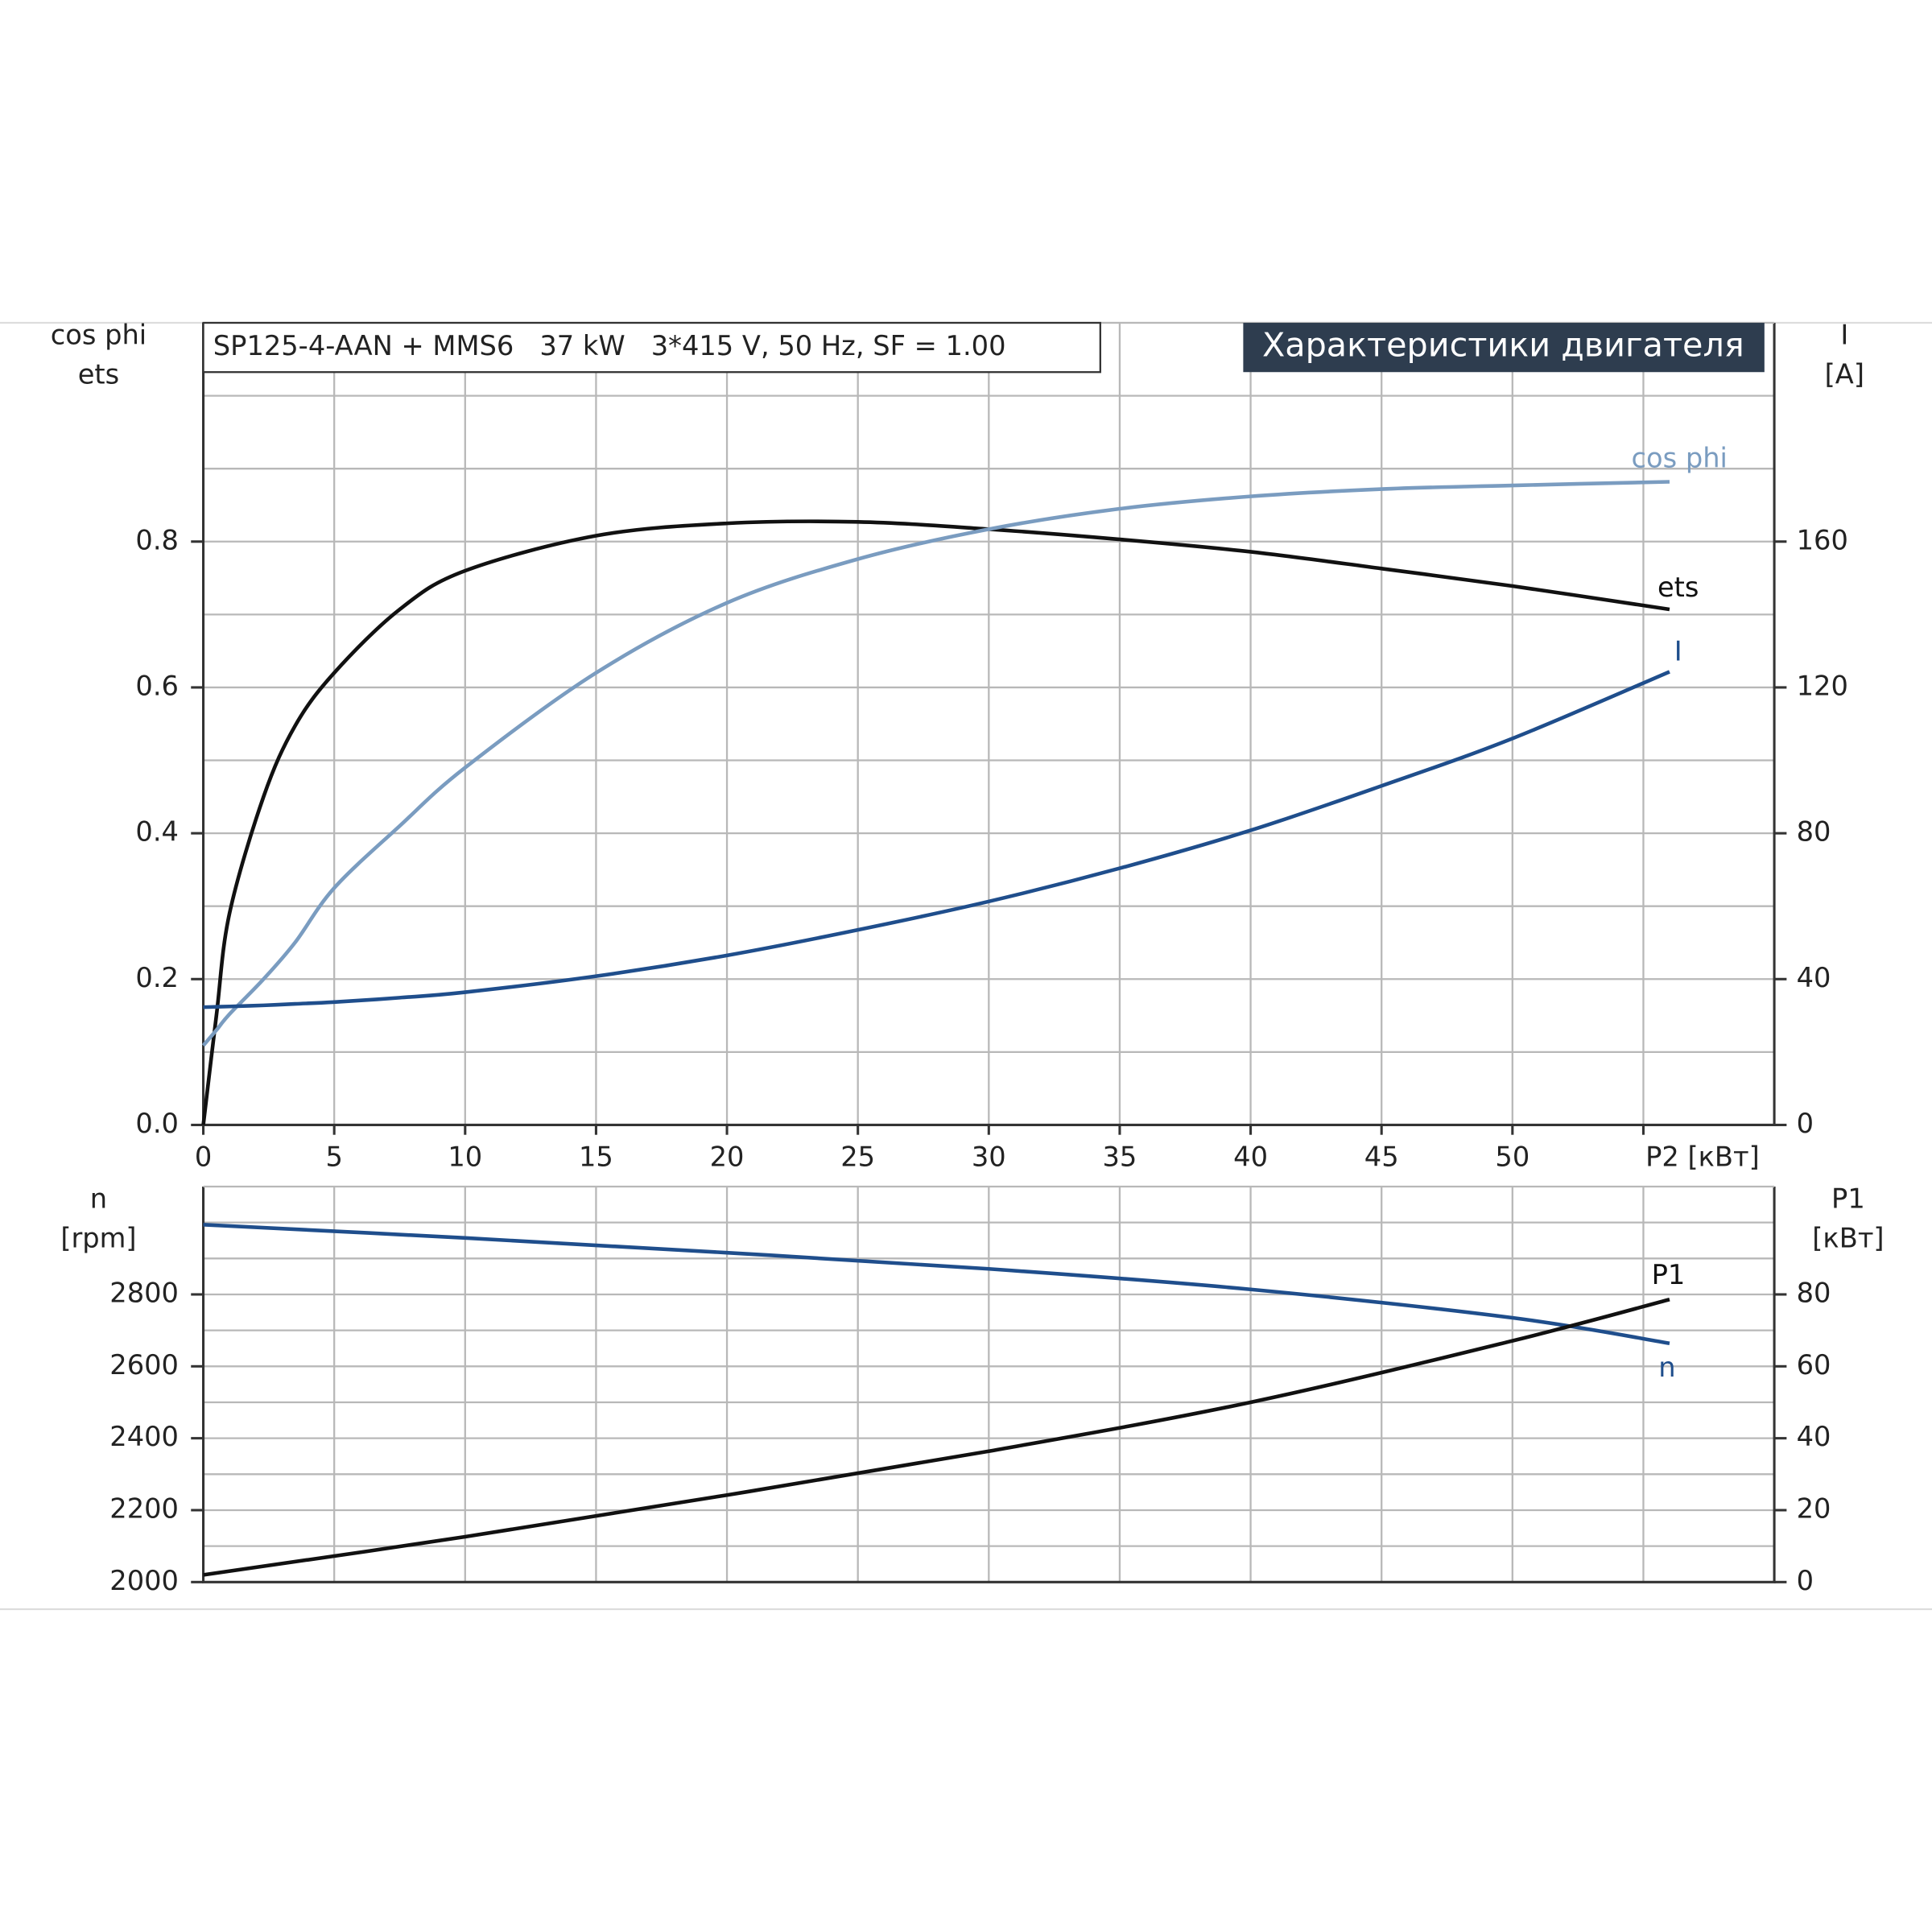 The image size is (1932, 1932). I want to click on y-tick-label: 0.4, so click(157, 832).